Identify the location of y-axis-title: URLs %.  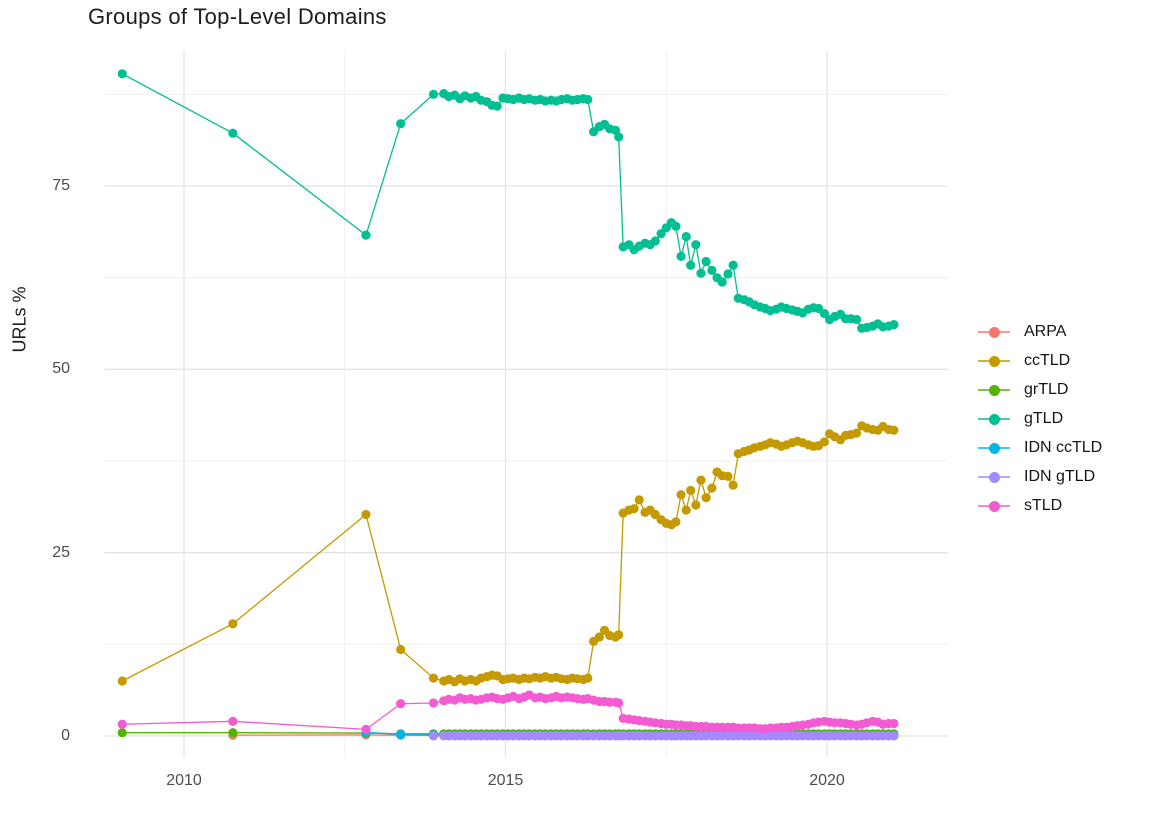
(20, 319).